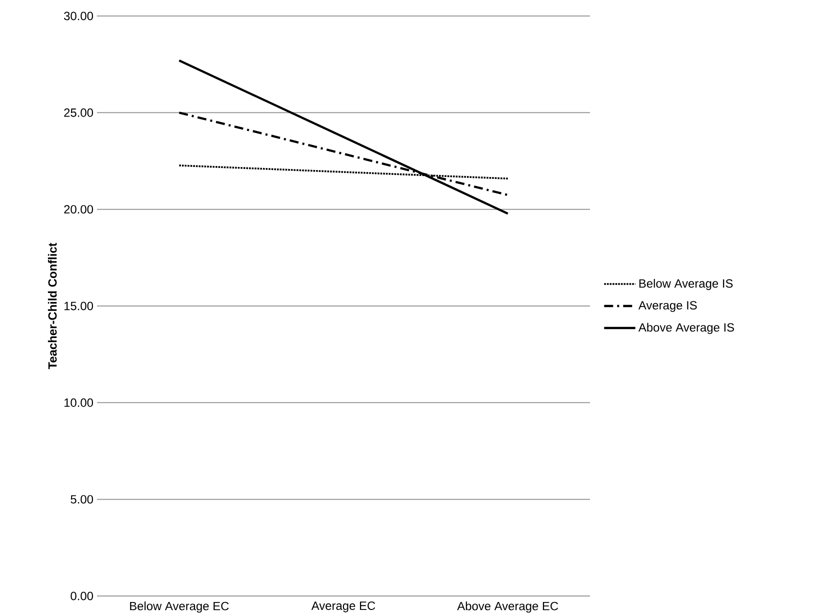 Image resolution: width=833 pixels, height=616 pixels. What do you see at coordinates (686, 328) in the screenshot?
I see `legend-label: Above Average IS` at bounding box center [686, 328].